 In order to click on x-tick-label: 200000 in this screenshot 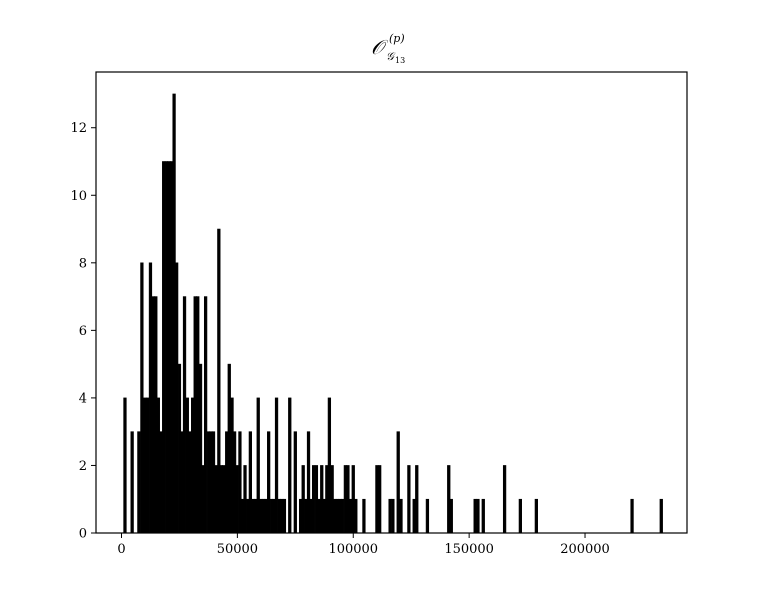, I will do `click(585, 549)`.